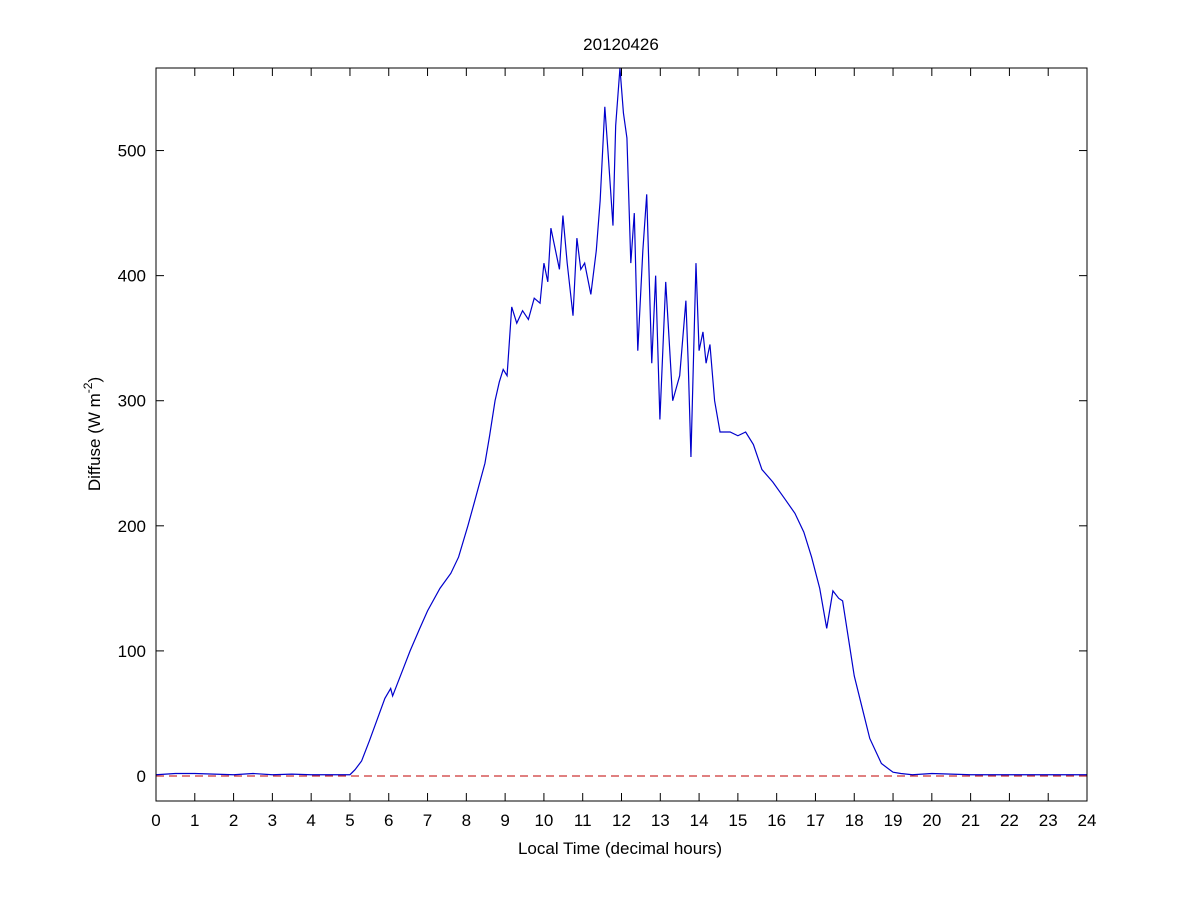 Image resolution: width=1201 pixels, height=900 pixels. What do you see at coordinates (815, 820) in the screenshot?
I see `x-tick-label: 17` at bounding box center [815, 820].